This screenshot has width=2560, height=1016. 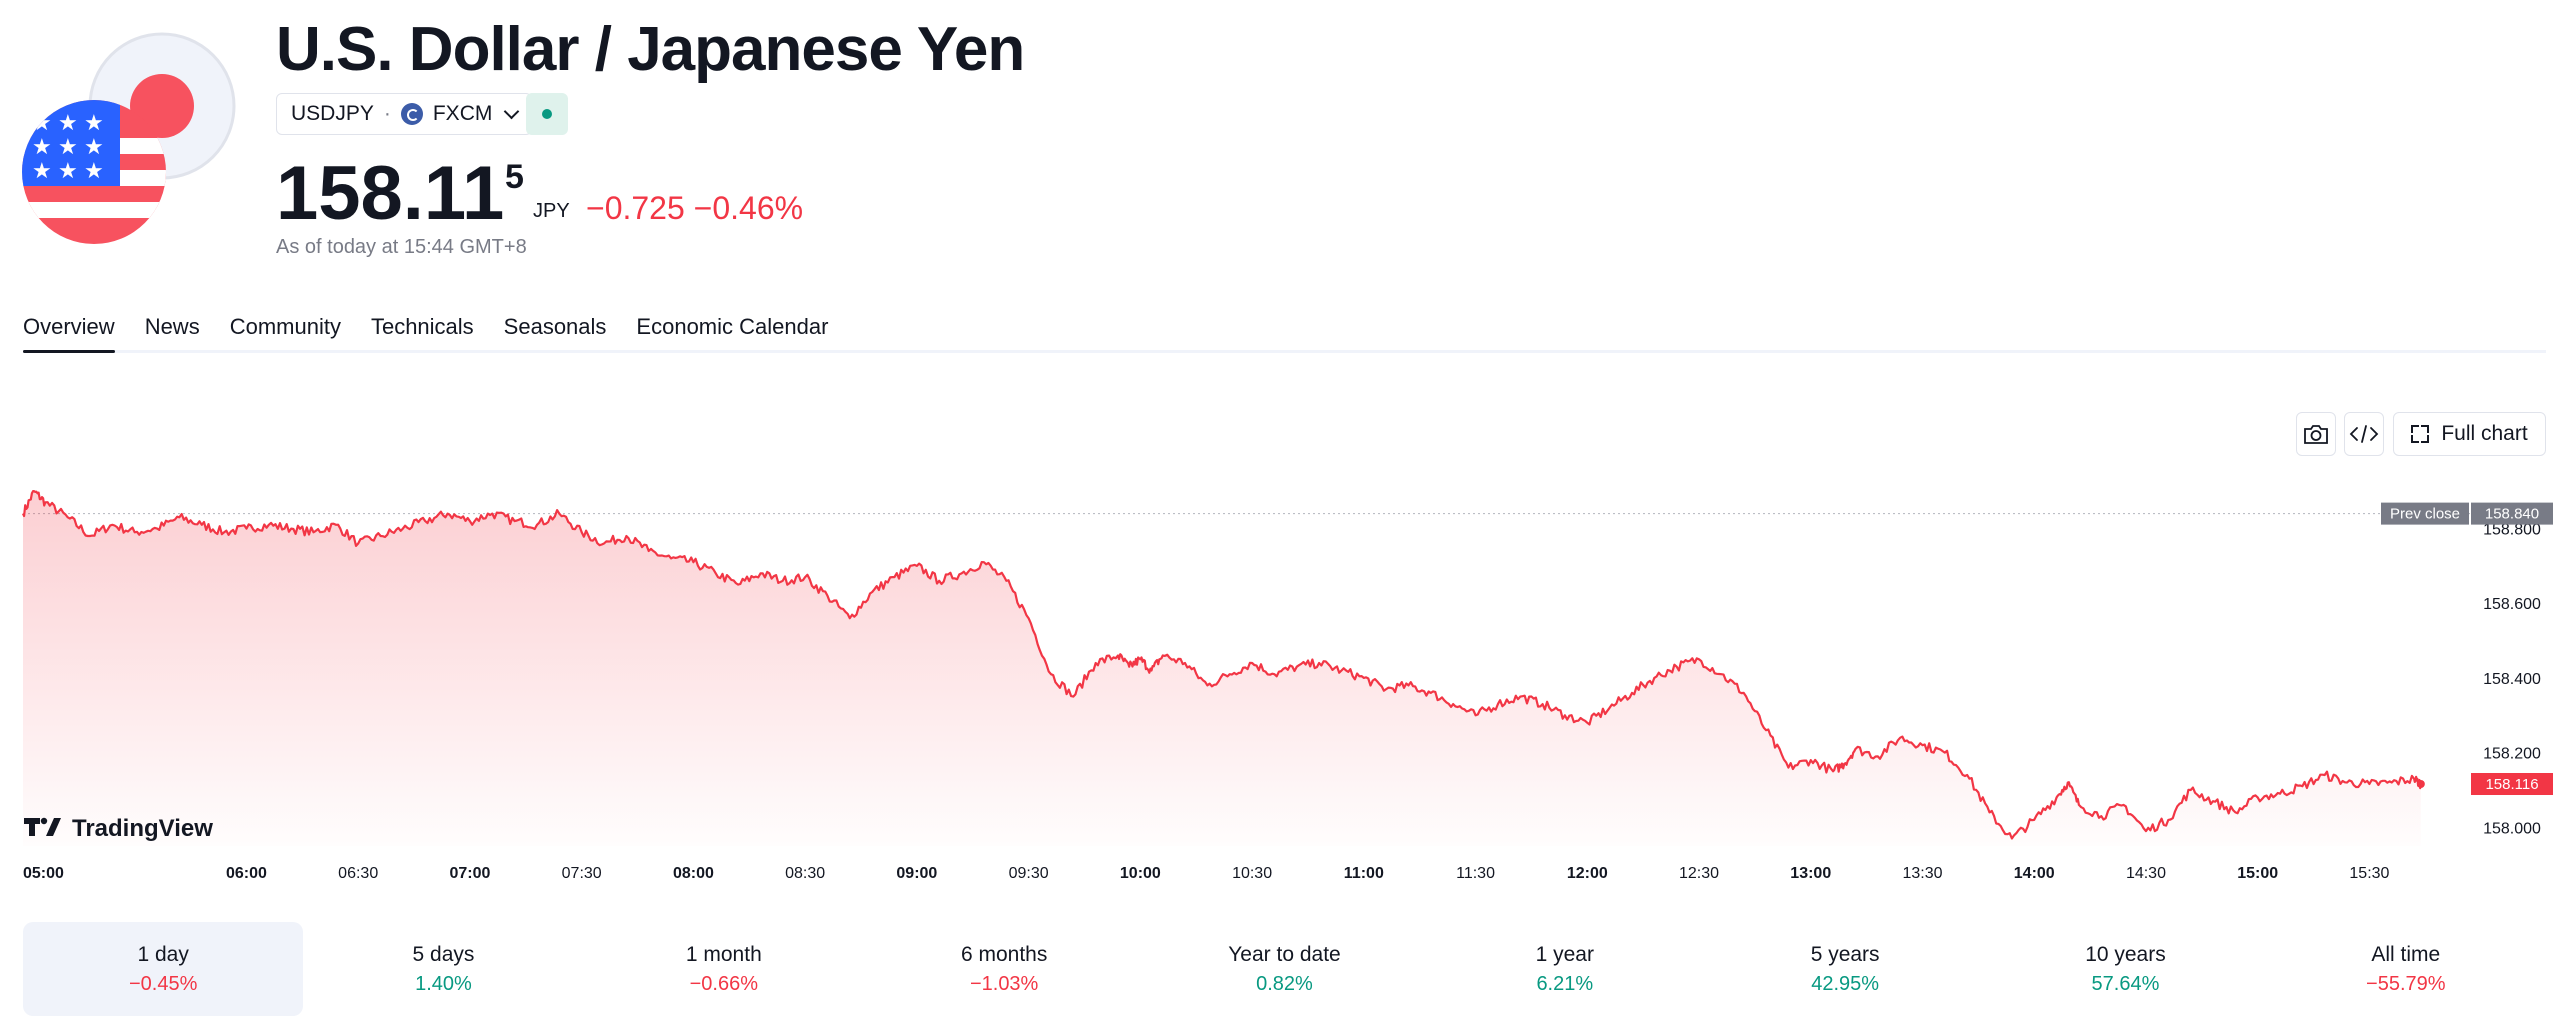 What do you see at coordinates (390, 193) in the screenshot?
I see `price-value: 158.11` at bounding box center [390, 193].